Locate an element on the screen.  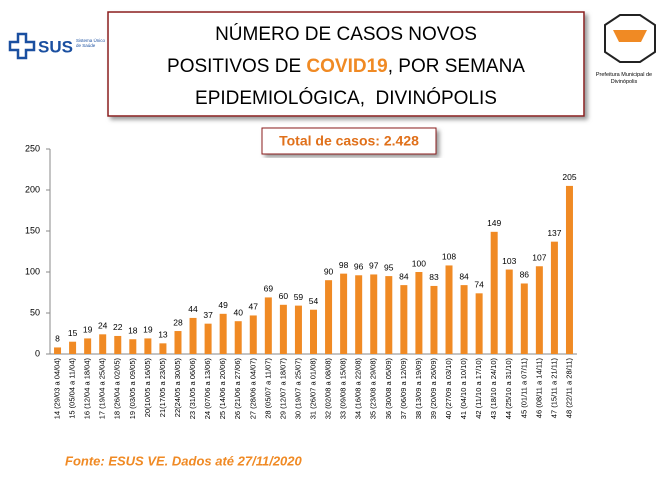
x-tick-label: 22(24/05 a 30/05) is located at coordinates (177, 388).